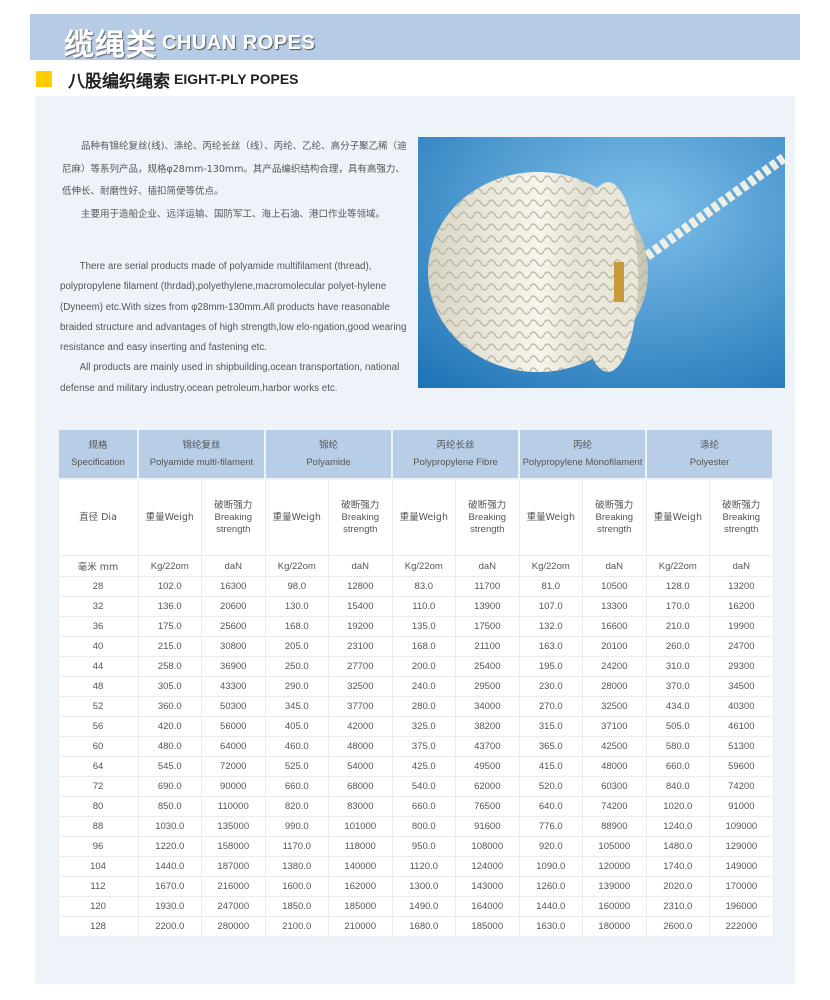 The image size is (830, 1000). I want to click on strength-cell: 149000, so click(741, 866).